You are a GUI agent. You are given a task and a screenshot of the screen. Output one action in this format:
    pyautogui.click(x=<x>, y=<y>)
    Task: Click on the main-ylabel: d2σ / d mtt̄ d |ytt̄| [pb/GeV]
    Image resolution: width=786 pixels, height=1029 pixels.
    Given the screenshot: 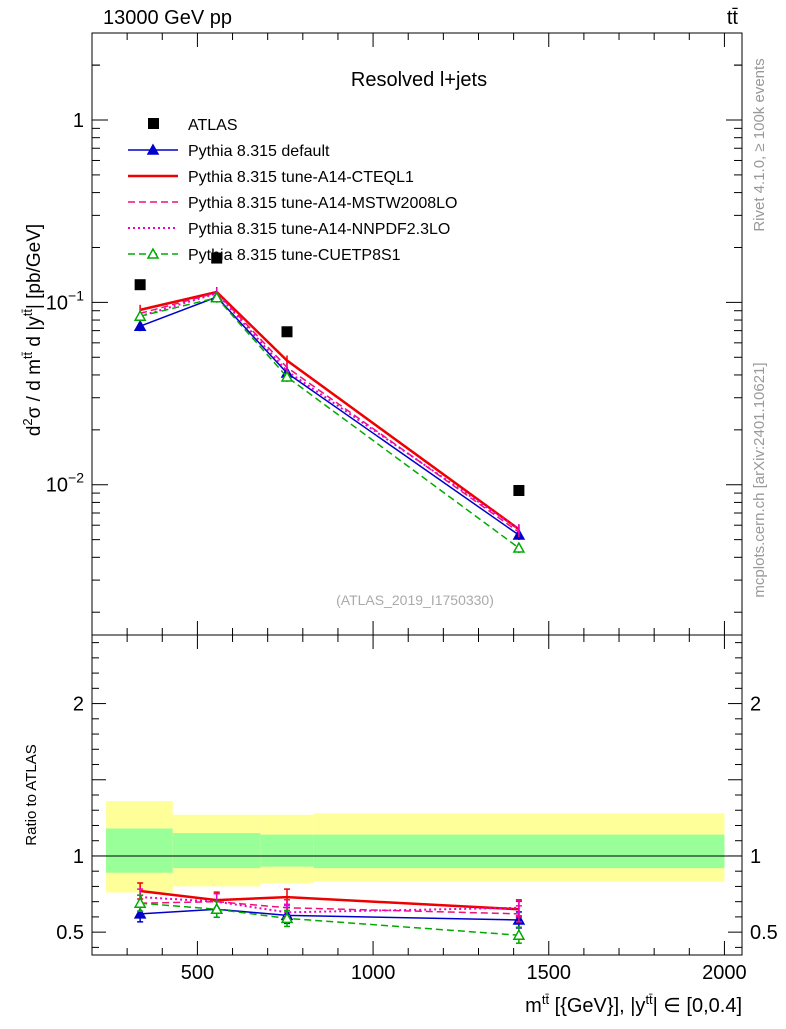 What is the action you would take?
    pyautogui.click(x=32, y=330)
    